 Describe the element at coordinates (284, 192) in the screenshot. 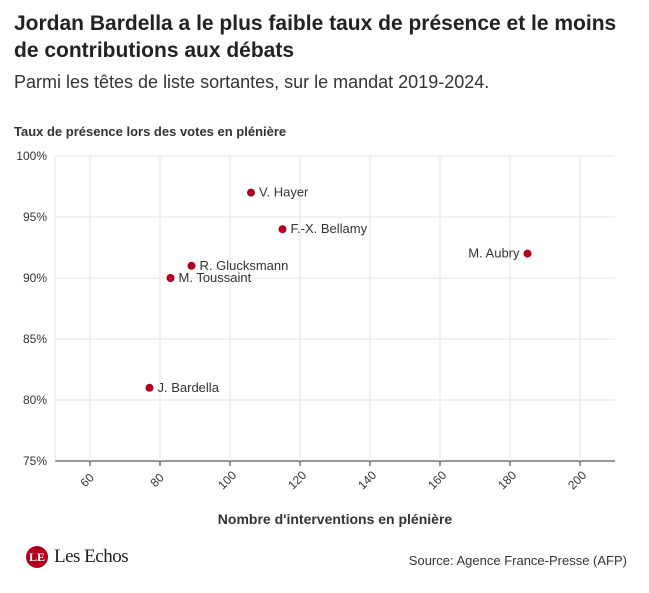

I see `point-label: V. Hayer` at that location.